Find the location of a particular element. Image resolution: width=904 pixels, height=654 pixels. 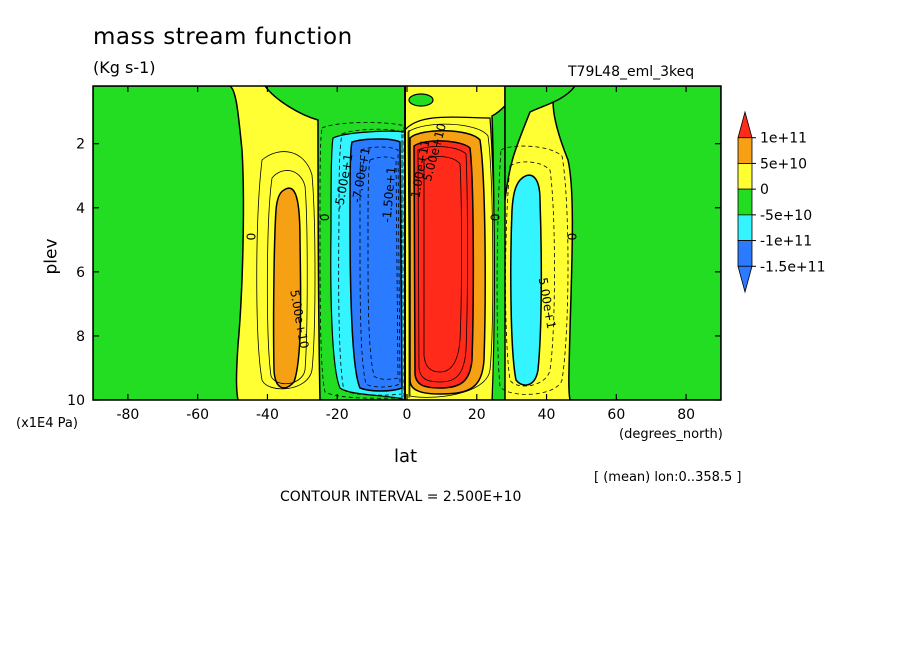

contour-label: -1.50e+1 is located at coordinates (389, 194).